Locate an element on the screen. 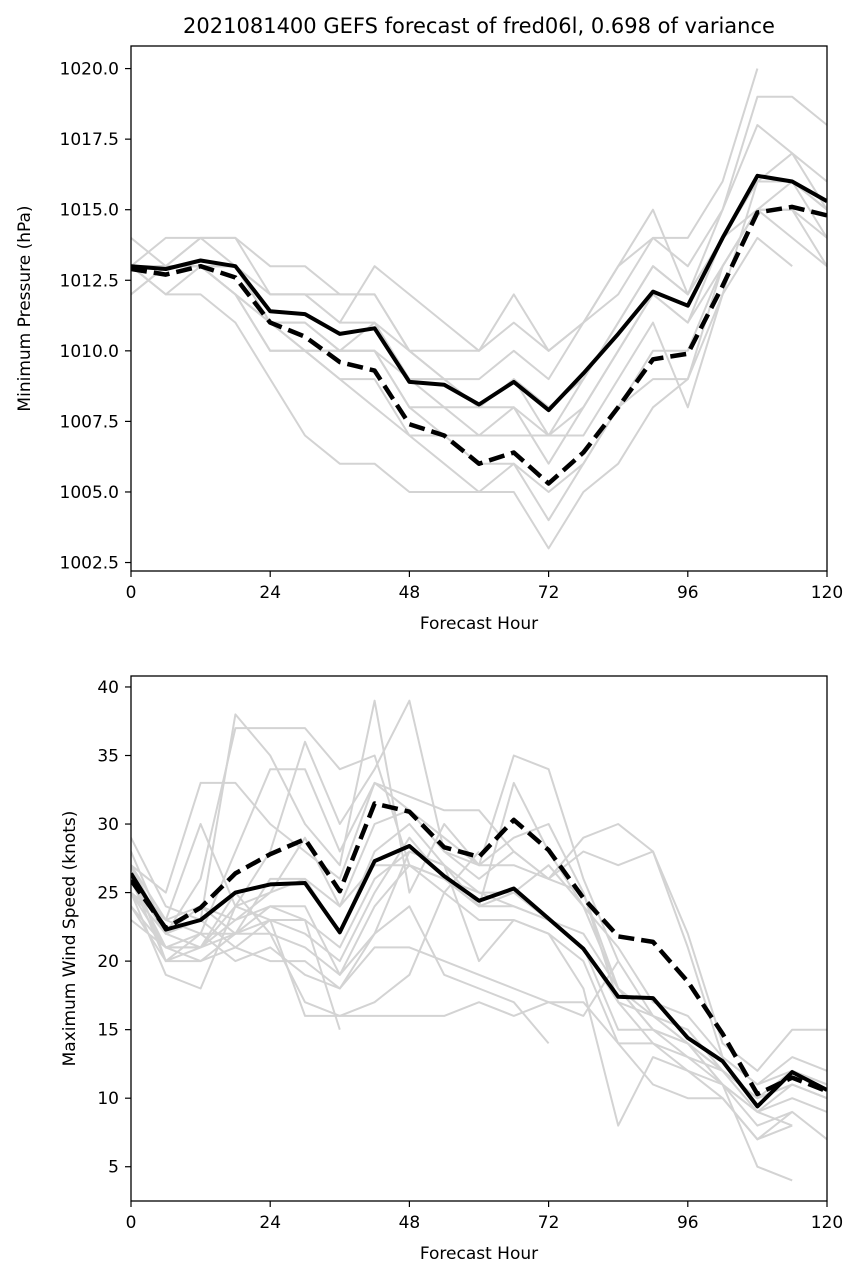  wind-xtick-label: 0 is located at coordinates (131, 1223).